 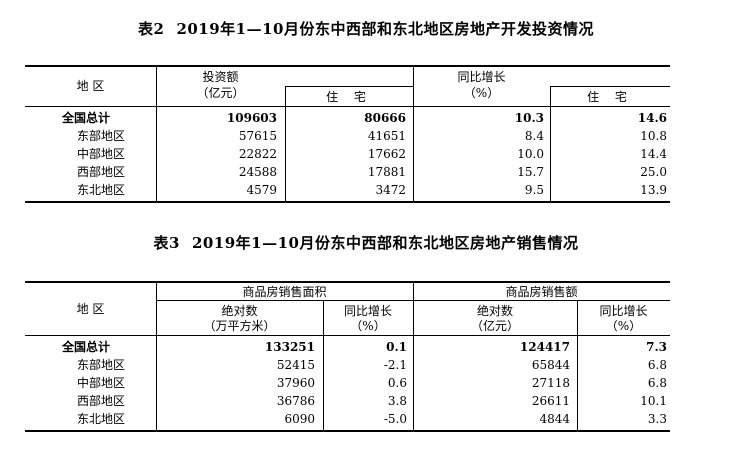 I want to click on table2-cell-investment: 4579, so click(x=261, y=190).